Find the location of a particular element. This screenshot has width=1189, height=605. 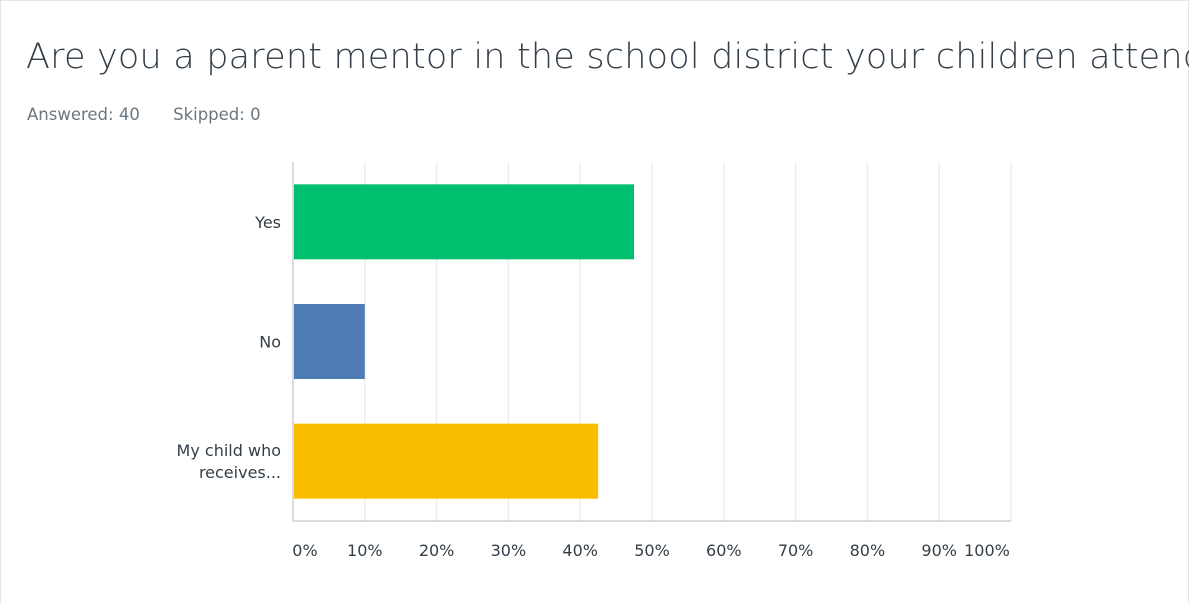

x-tick-label: 0% is located at coordinates (304, 550).